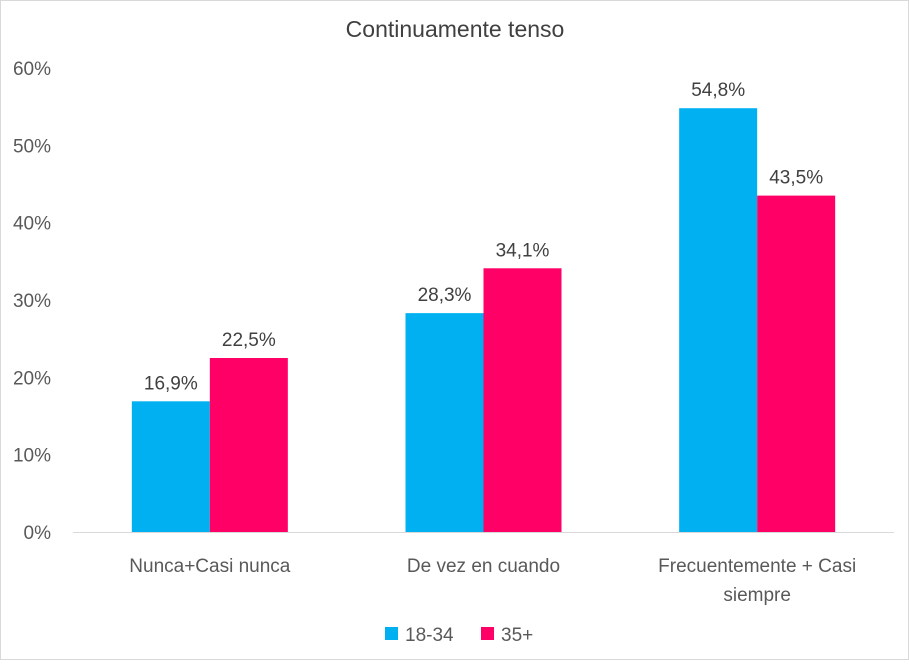 The width and height of the screenshot is (909, 664). I want to click on chart-title: Continuamente tenso, so click(455, 29).